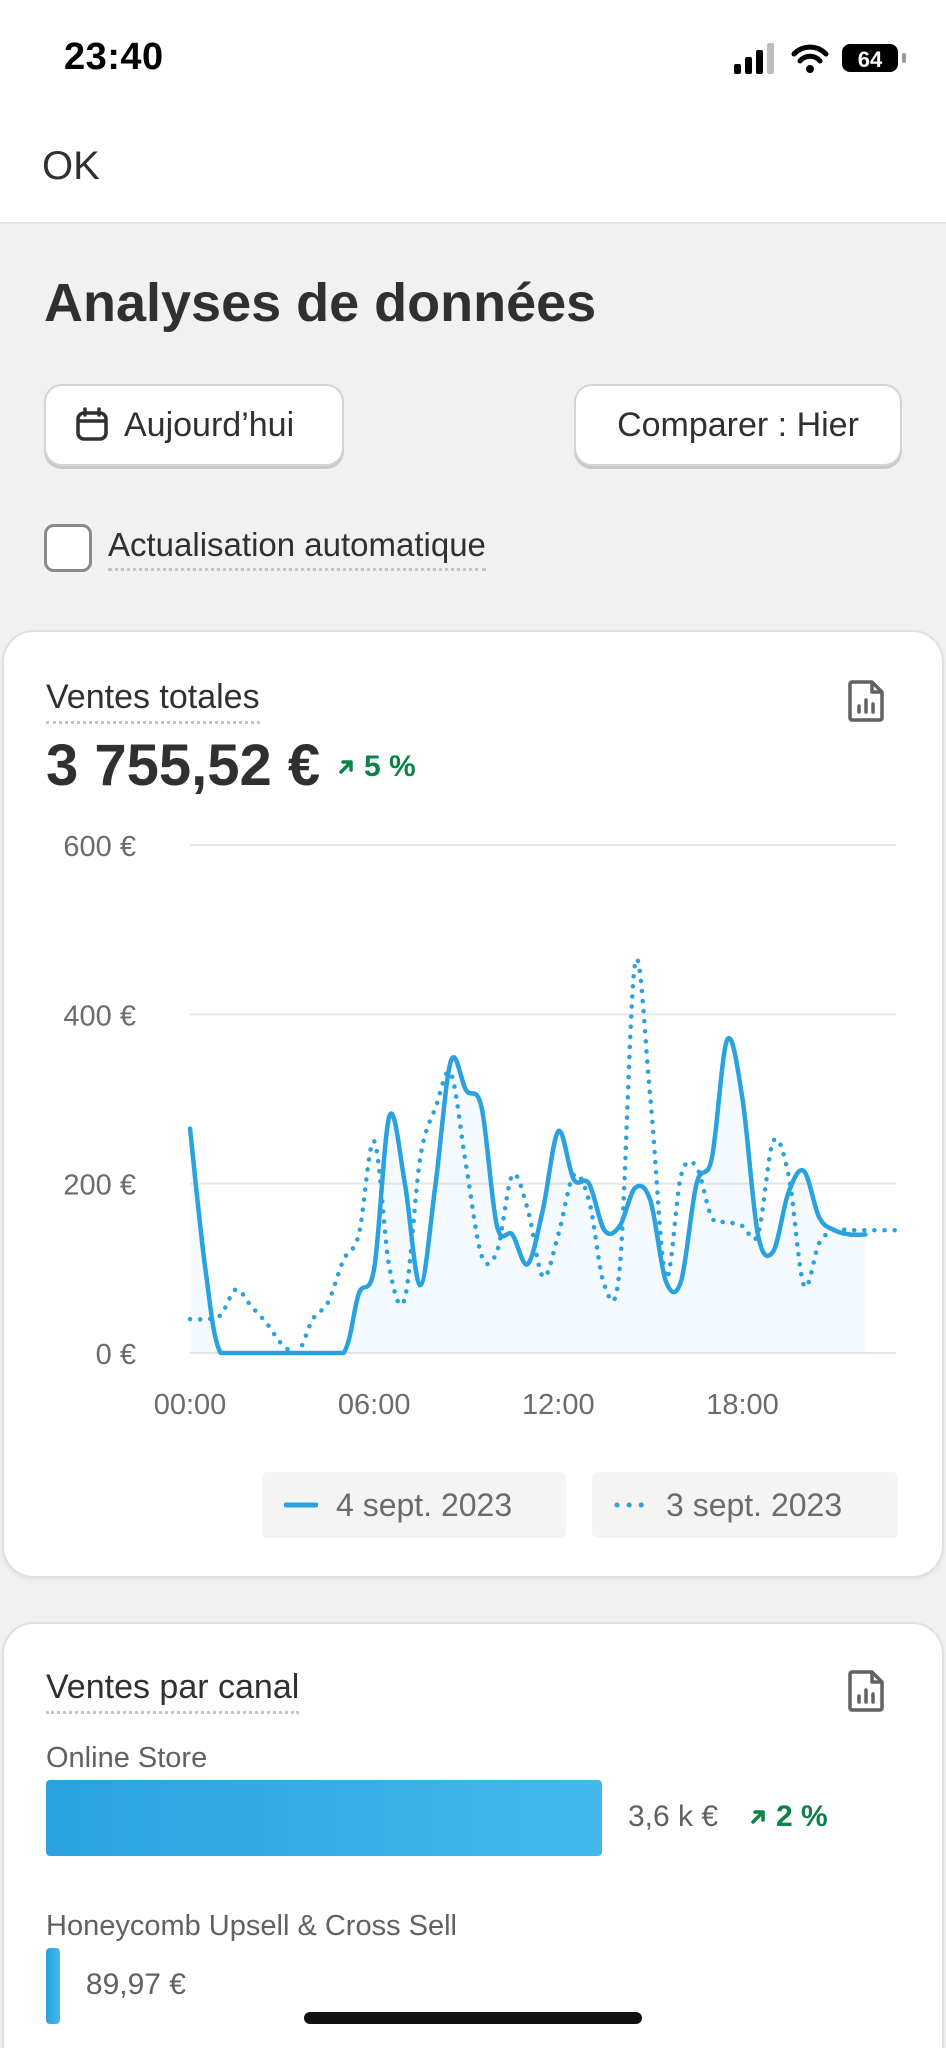 The width and height of the screenshot is (946, 2048). Describe the element at coordinates (92, 424) in the screenshot. I see `calendar-icon` at that location.